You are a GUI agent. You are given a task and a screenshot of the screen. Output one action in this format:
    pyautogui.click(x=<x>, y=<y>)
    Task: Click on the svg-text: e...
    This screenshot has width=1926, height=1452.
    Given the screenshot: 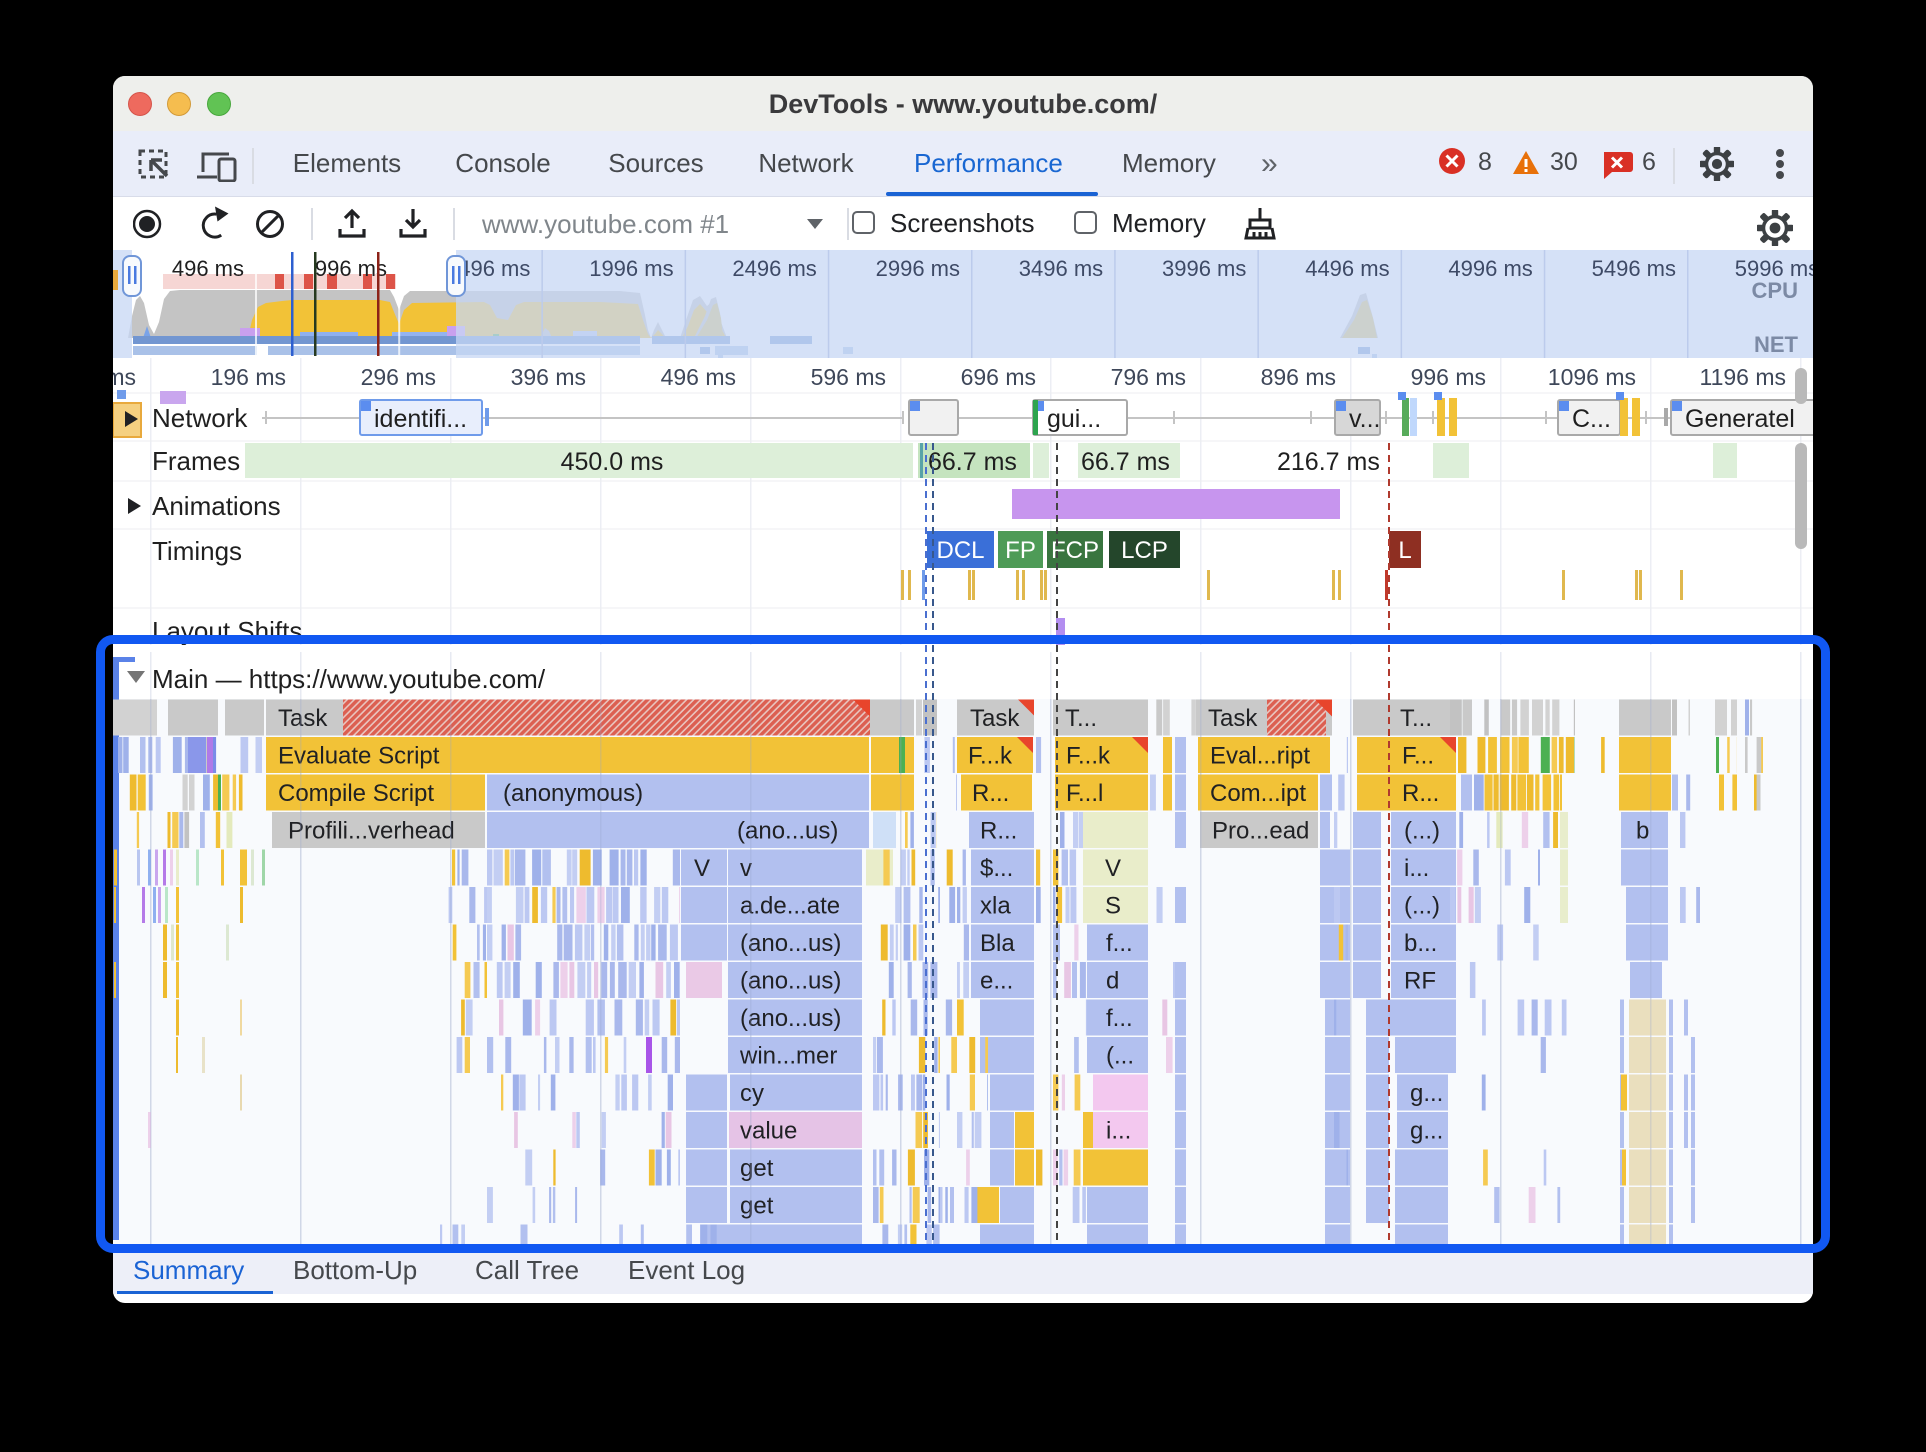 What is the action you would take?
    pyautogui.click(x=996, y=981)
    